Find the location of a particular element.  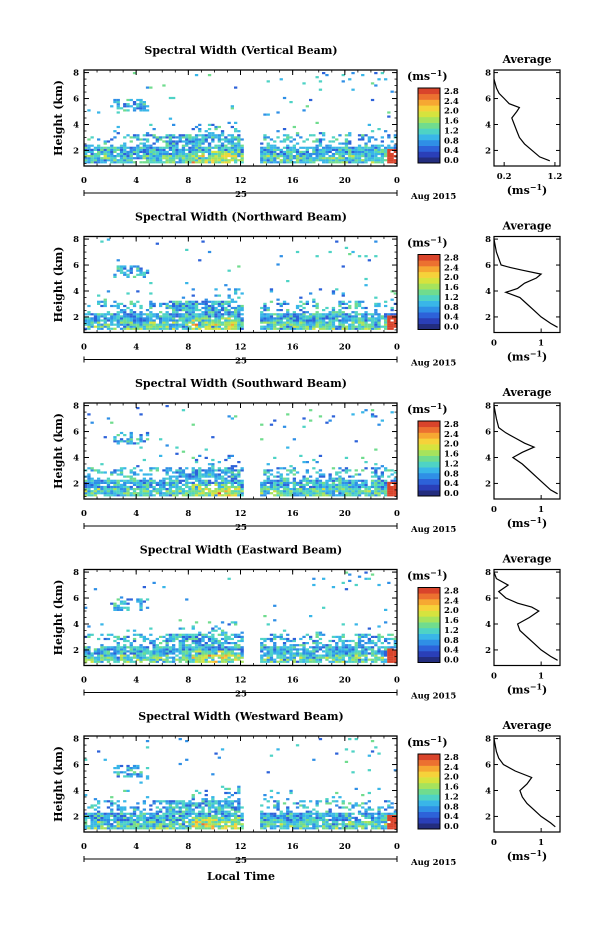

average-profile-line is located at coordinates (522, 120).